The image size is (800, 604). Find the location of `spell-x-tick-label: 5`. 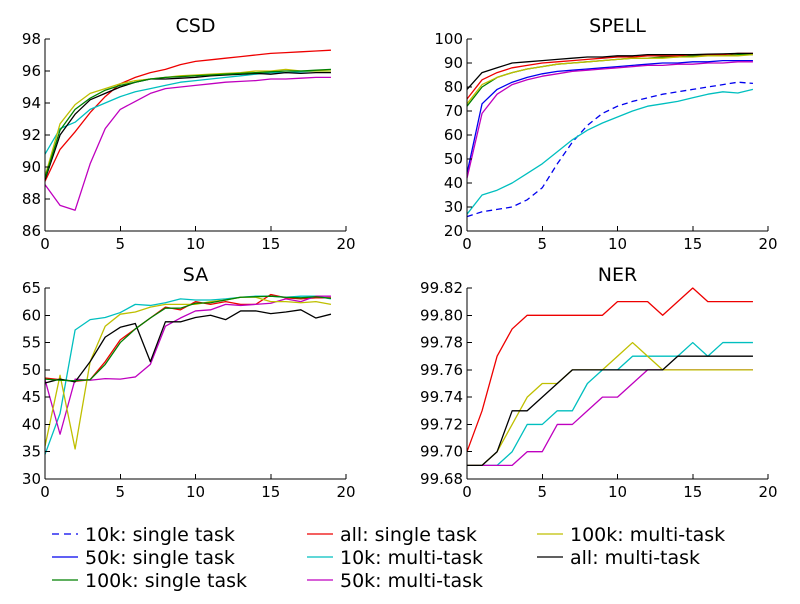

spell-x-tick-label: 5 is located at coordinates (542, 244).